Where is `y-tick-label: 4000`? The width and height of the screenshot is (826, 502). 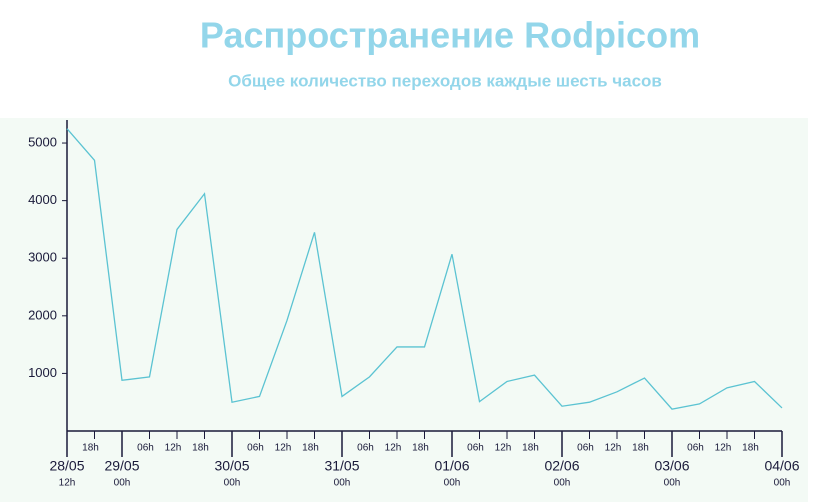
y-tick-label: 4000 is located at coordinates (42, 199).